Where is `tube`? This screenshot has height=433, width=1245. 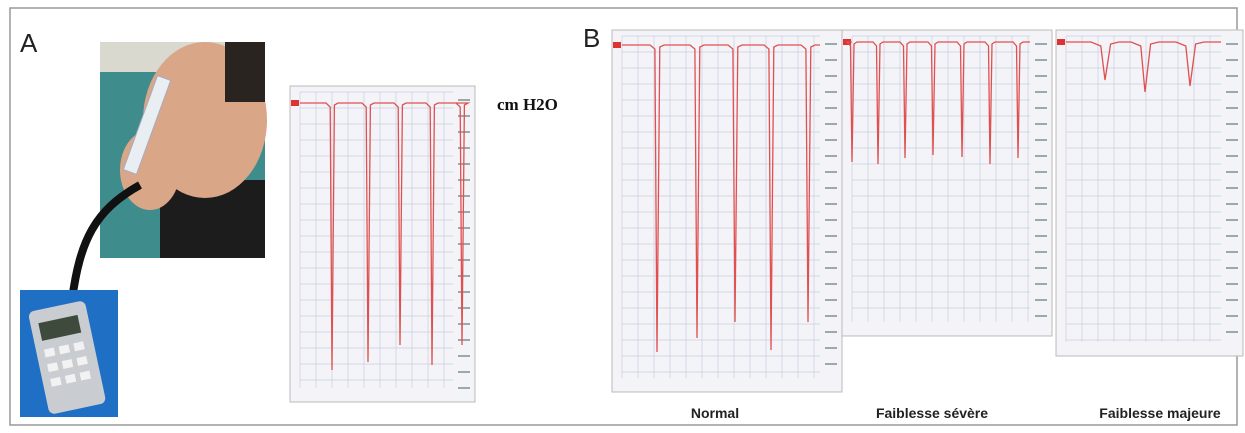
tube is located at coordinates (105, 241).